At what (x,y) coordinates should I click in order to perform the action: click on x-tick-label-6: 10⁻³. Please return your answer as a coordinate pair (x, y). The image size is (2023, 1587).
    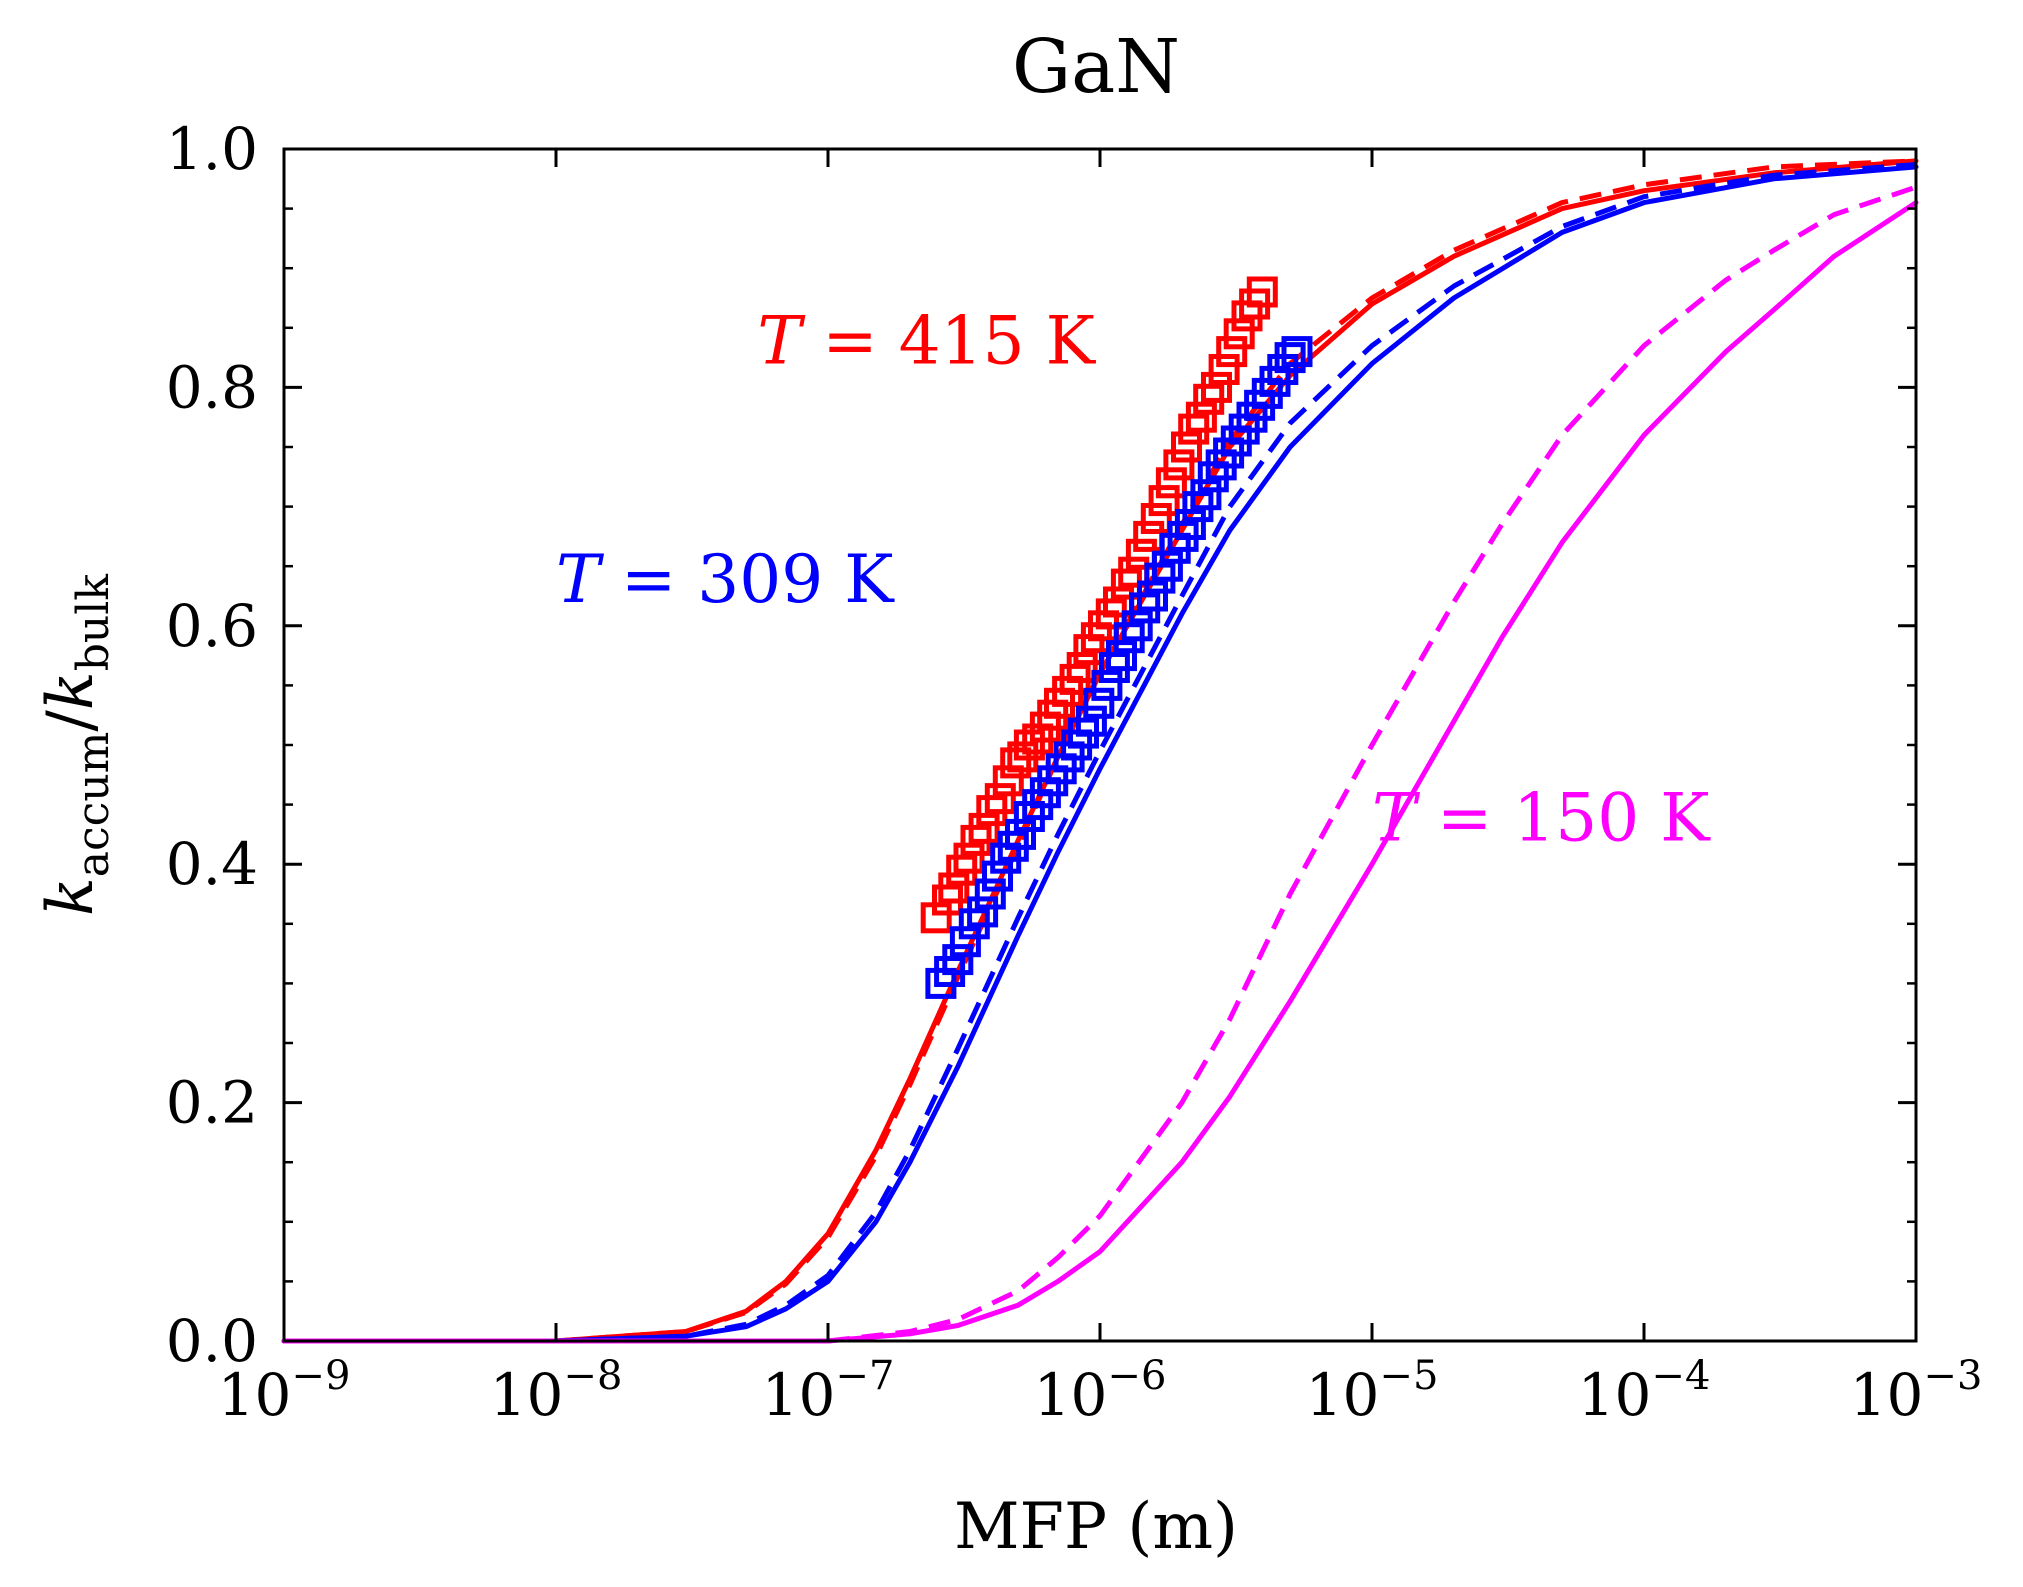
    Looking at the image, I should click on (1916, 1391).